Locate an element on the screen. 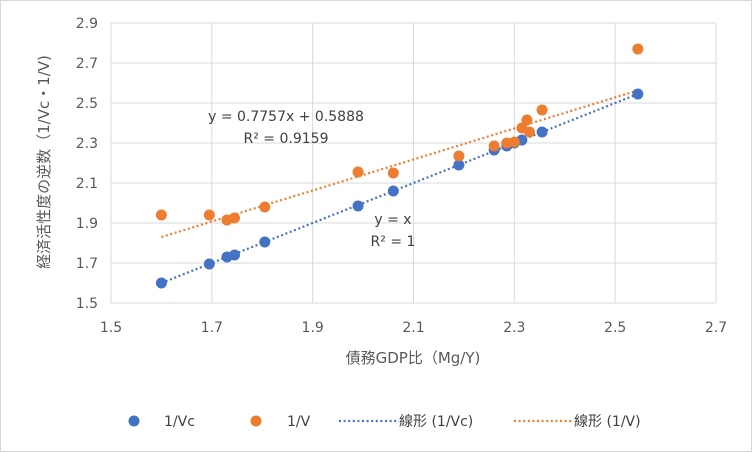  legend-marker-v is located at coordinates (256, 421).